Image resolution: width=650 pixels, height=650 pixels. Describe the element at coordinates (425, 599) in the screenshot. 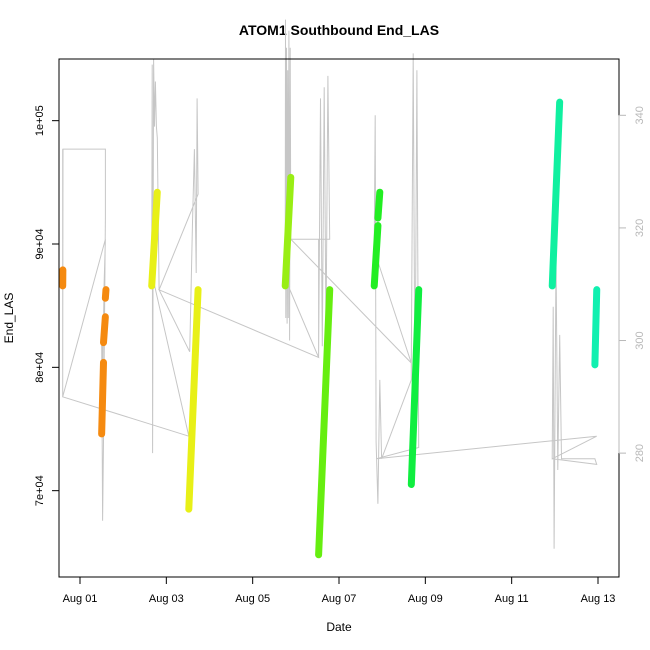

I see `x-tick-label: Aug 09` at that location.